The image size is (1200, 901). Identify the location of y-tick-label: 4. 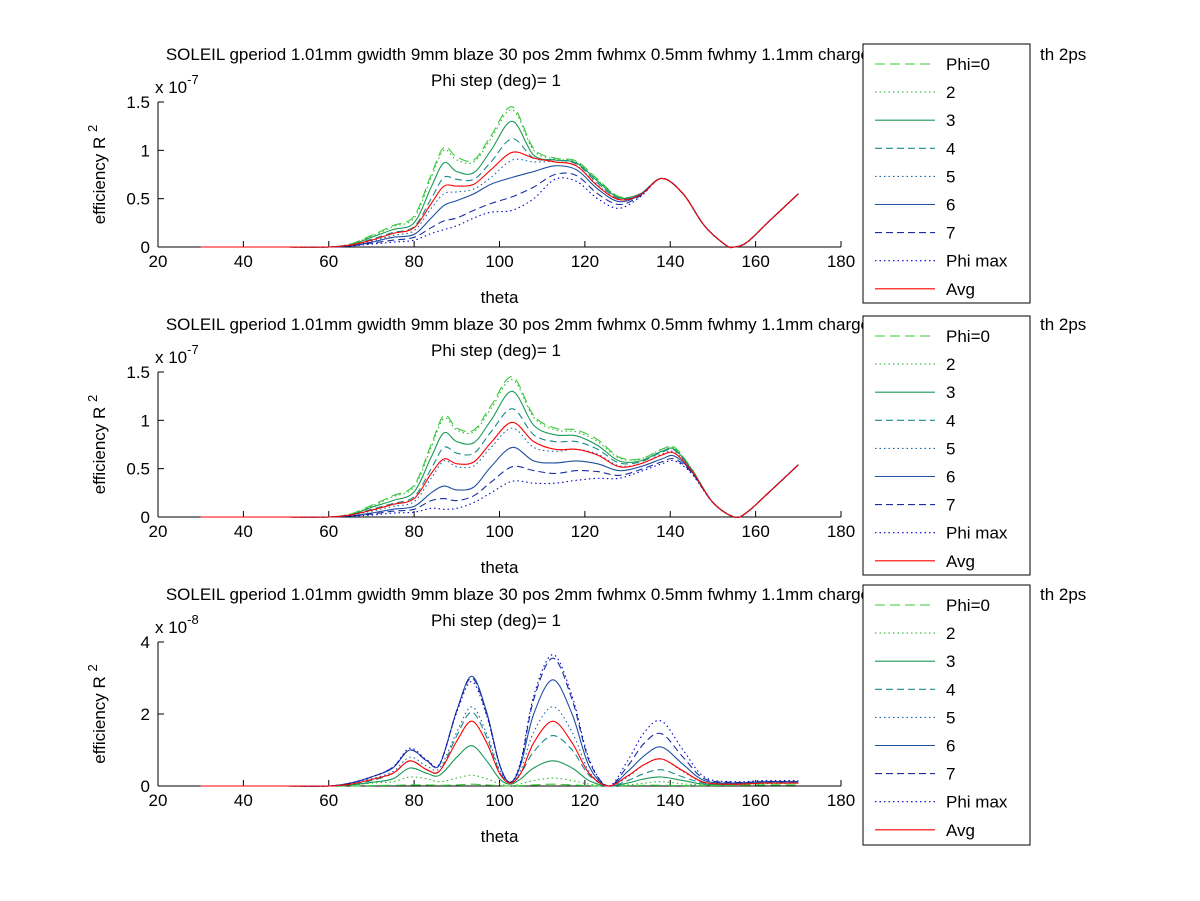
(145, 642).